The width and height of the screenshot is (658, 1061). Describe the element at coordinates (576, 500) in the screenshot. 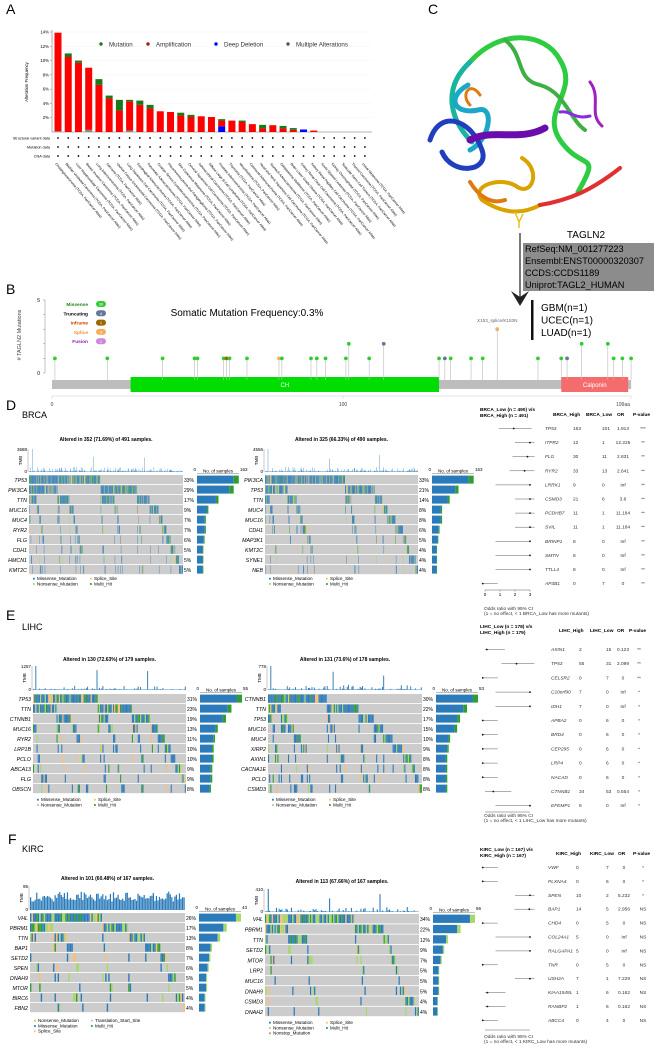

I see `high-count: 21` at that location.